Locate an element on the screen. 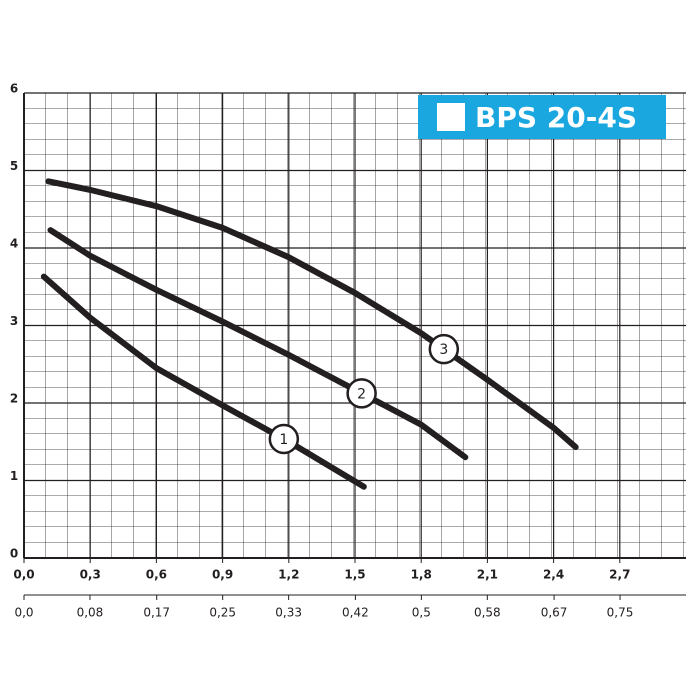 This screenshot has height=700, width=700. x-tick-label: 2,1 is located at coordinates (487, 575).